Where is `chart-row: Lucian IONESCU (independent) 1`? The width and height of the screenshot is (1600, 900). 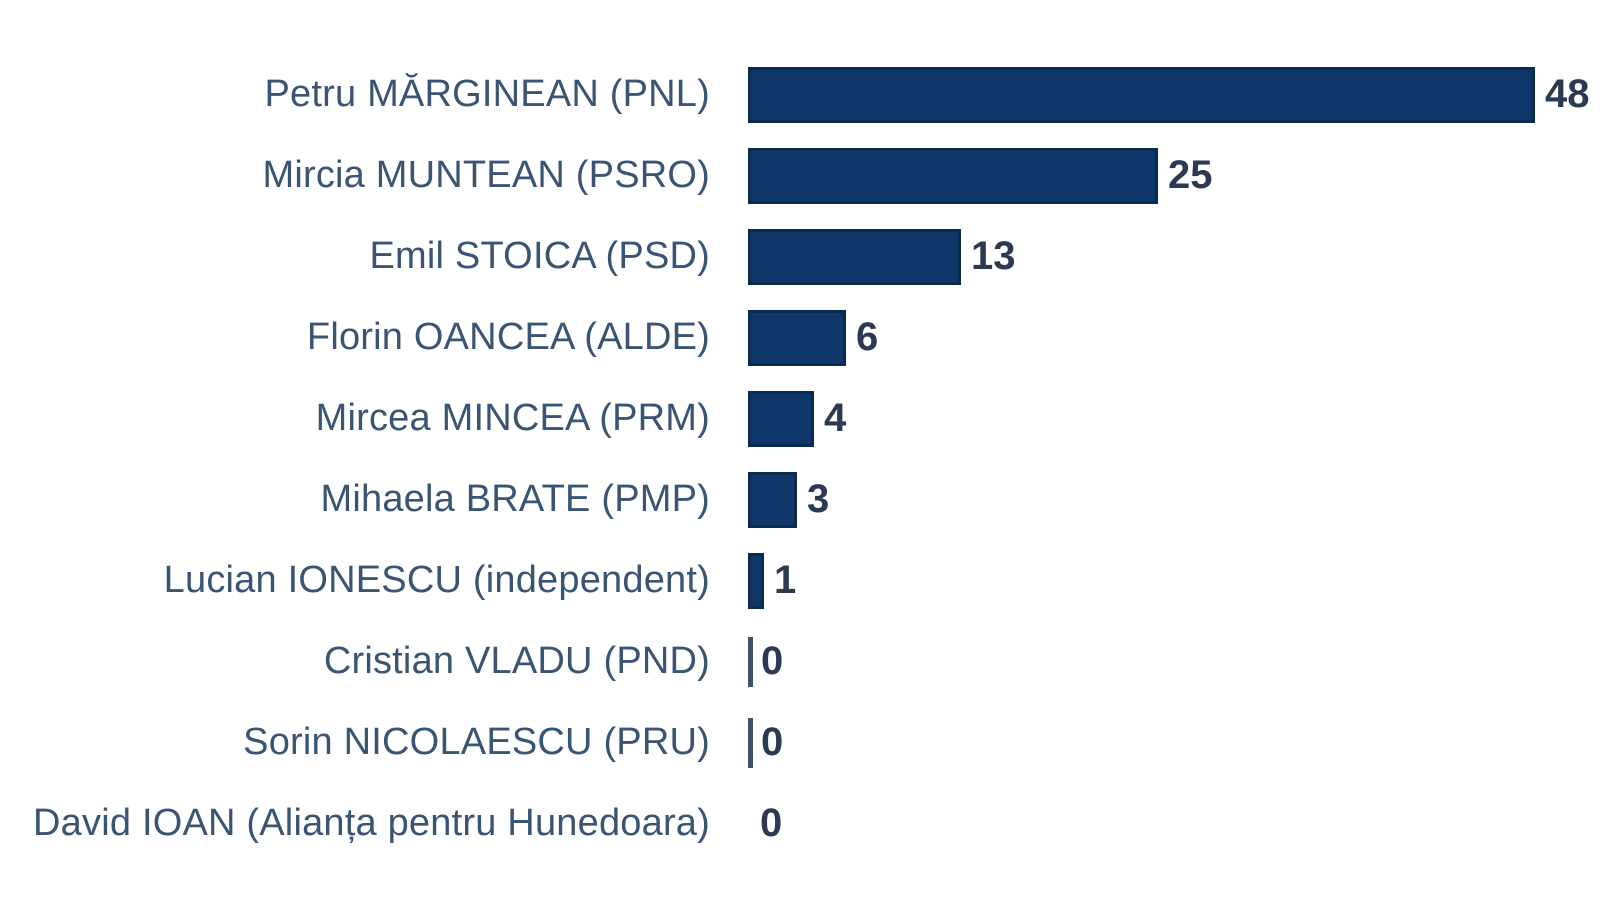 chart-row: Lucian IONESCU (independent) 1 is located at coordinates (800, 580).